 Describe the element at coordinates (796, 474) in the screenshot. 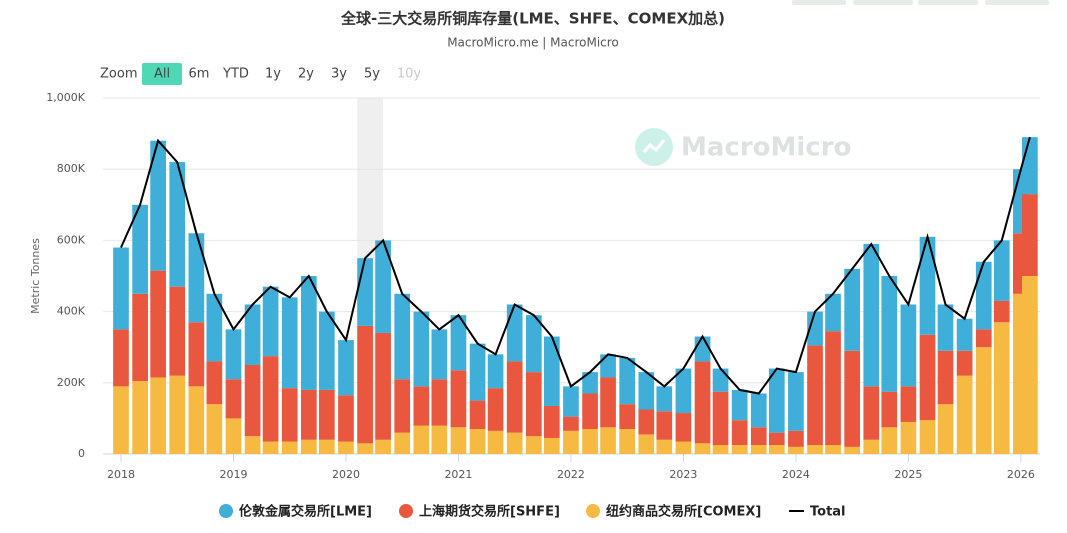

I see `x-tick-label: 2024` at that location.